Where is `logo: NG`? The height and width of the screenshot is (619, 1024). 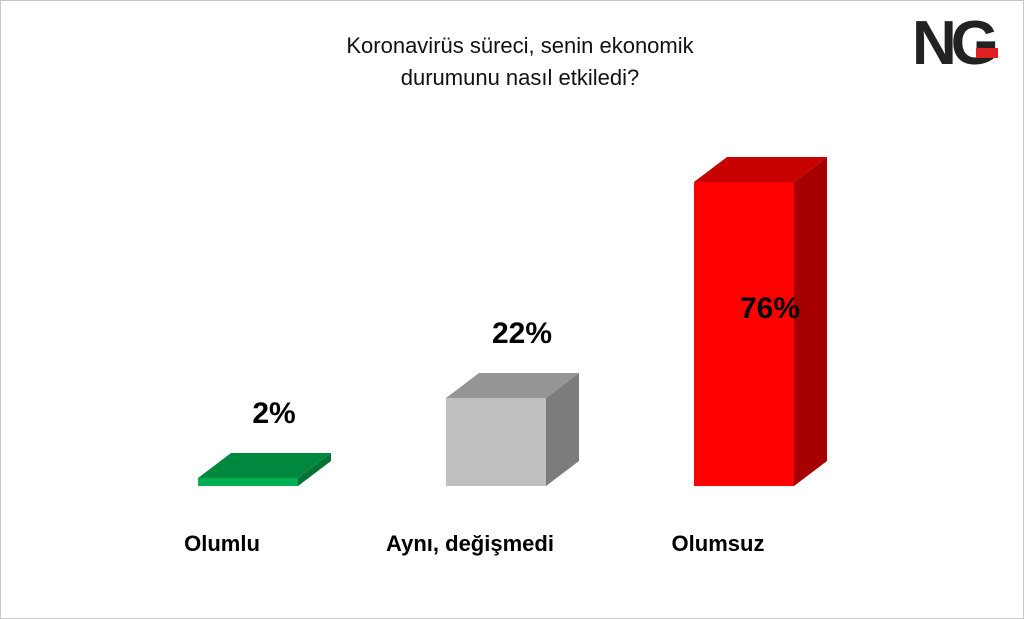
logo: NG is located at coordinates (955, 43).